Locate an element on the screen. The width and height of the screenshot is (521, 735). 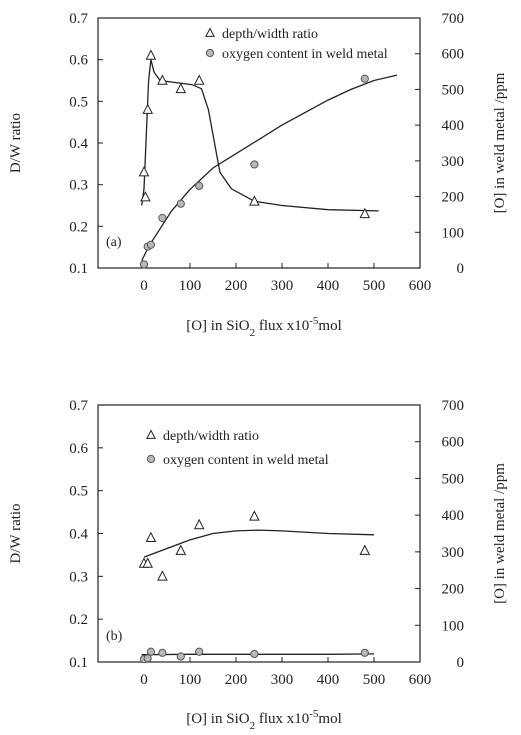
x-tick-label: 600 is located at coordinates (420, 286).